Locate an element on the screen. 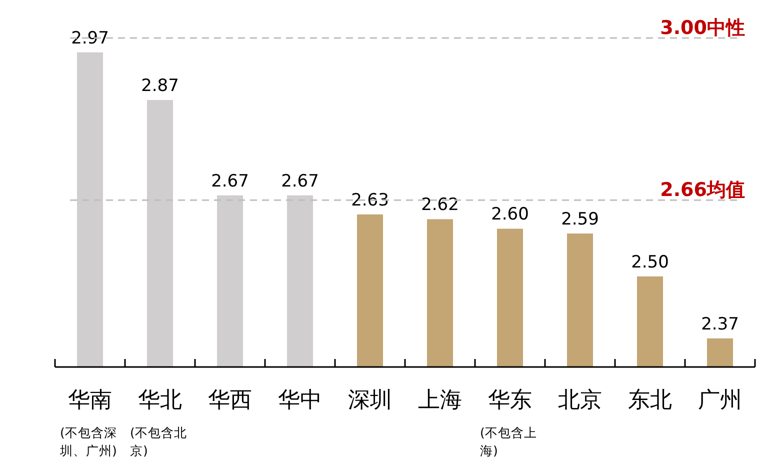  x-tick-label: 东北 is located at coordinates (650, 400).